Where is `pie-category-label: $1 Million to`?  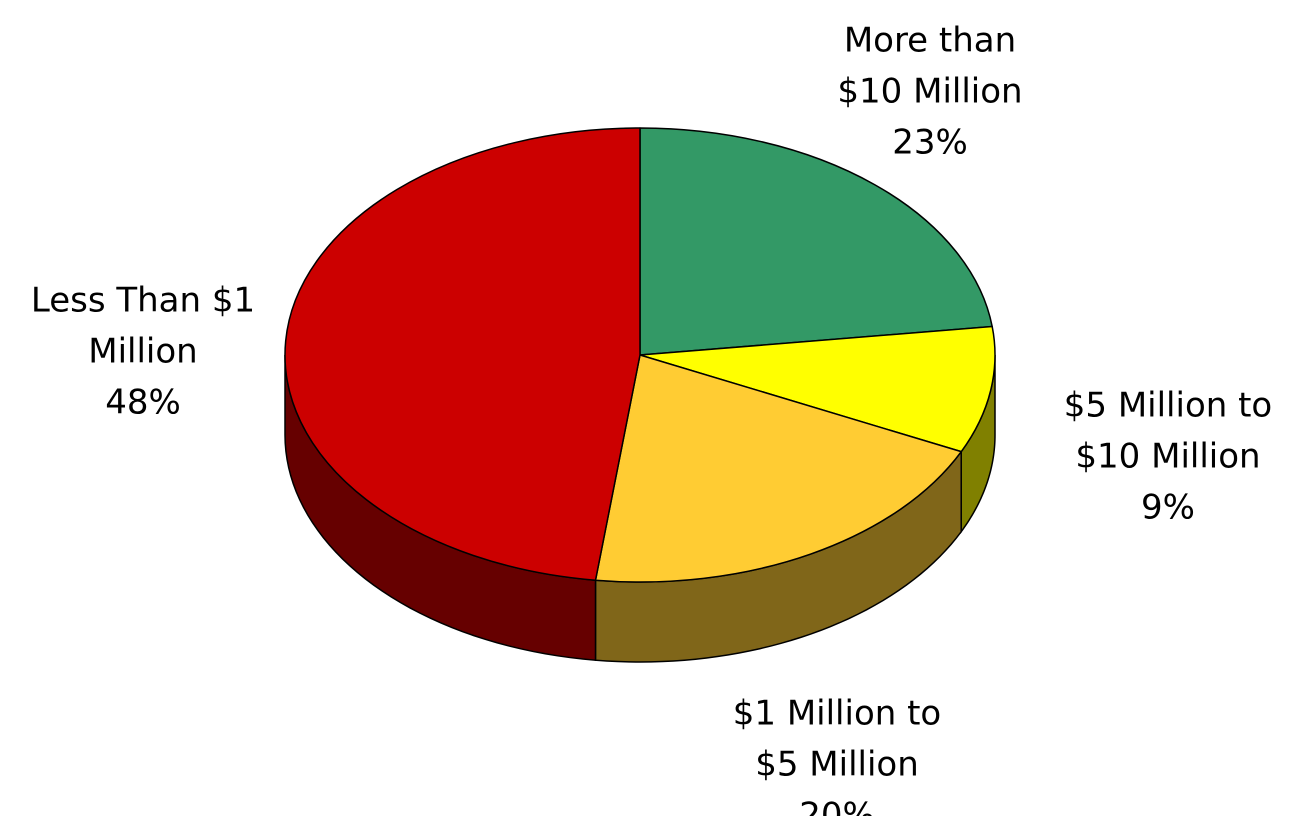 pie-category-label: $1 Million to is located at coordinates (837, 714).